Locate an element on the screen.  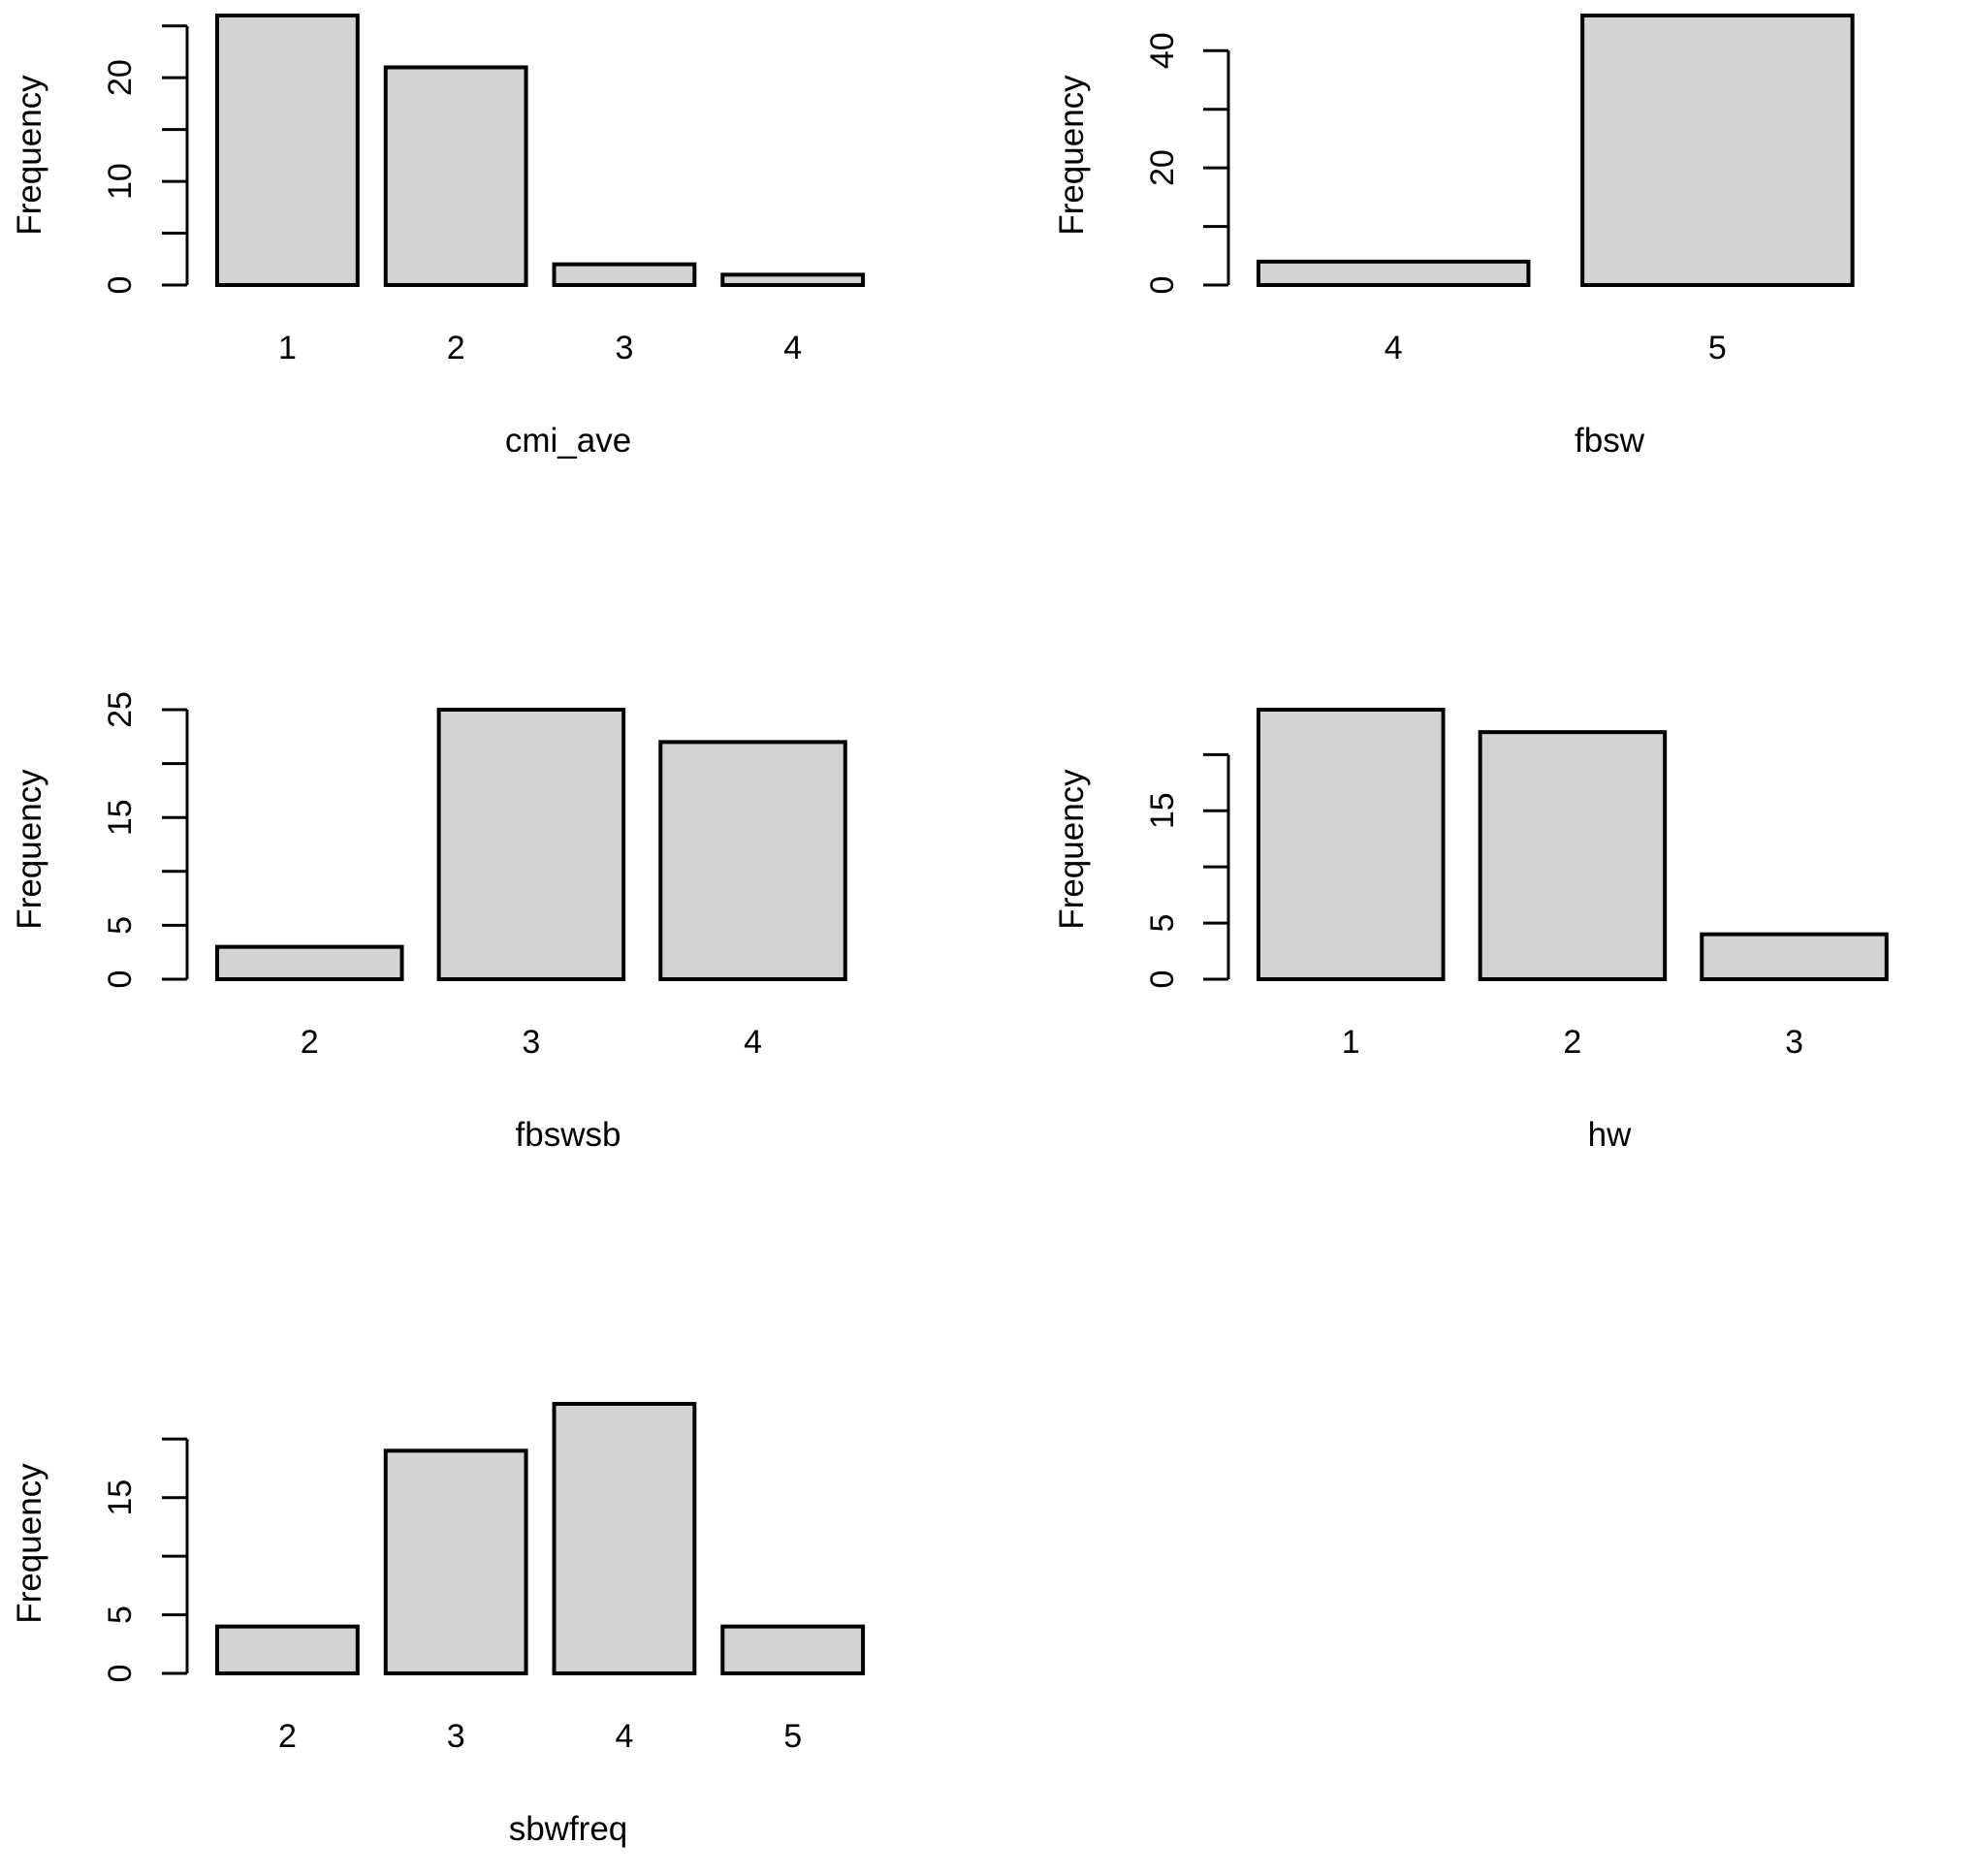
chart-panel-fbswsb: 2 3 4 0 5 15 25 Frequency fbswsb is located at coordinates (429, 922).